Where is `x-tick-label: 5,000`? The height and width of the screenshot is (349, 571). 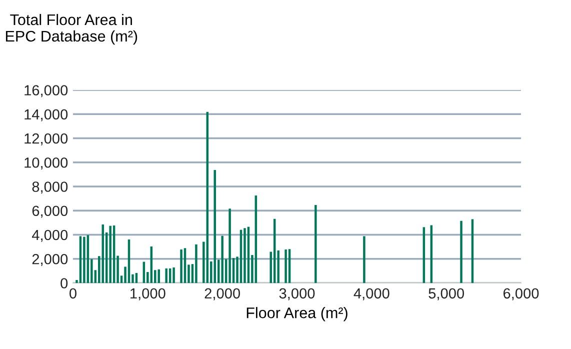
x-tick-label: 5,000 is located at coordinates (446, 294).